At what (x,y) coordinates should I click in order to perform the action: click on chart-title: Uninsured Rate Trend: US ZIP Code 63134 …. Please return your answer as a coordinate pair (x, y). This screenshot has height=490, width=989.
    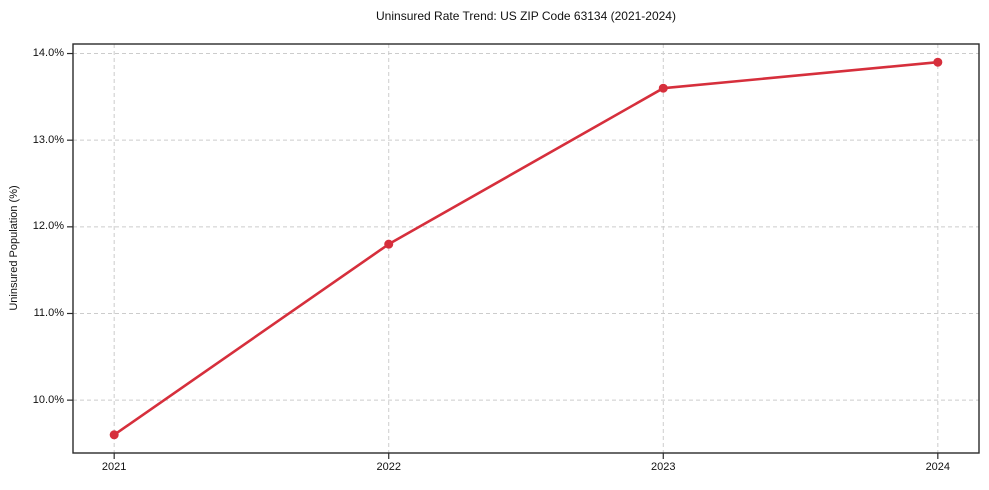
    Looking at the image, I should click on (526, 16).